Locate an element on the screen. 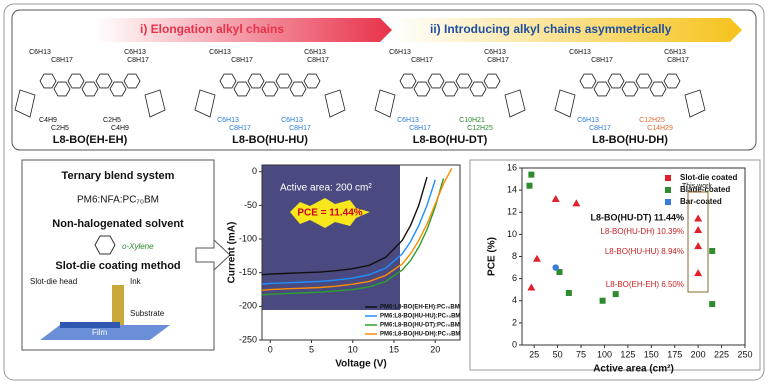  banner-arrow is located at coordinates (243, 30).